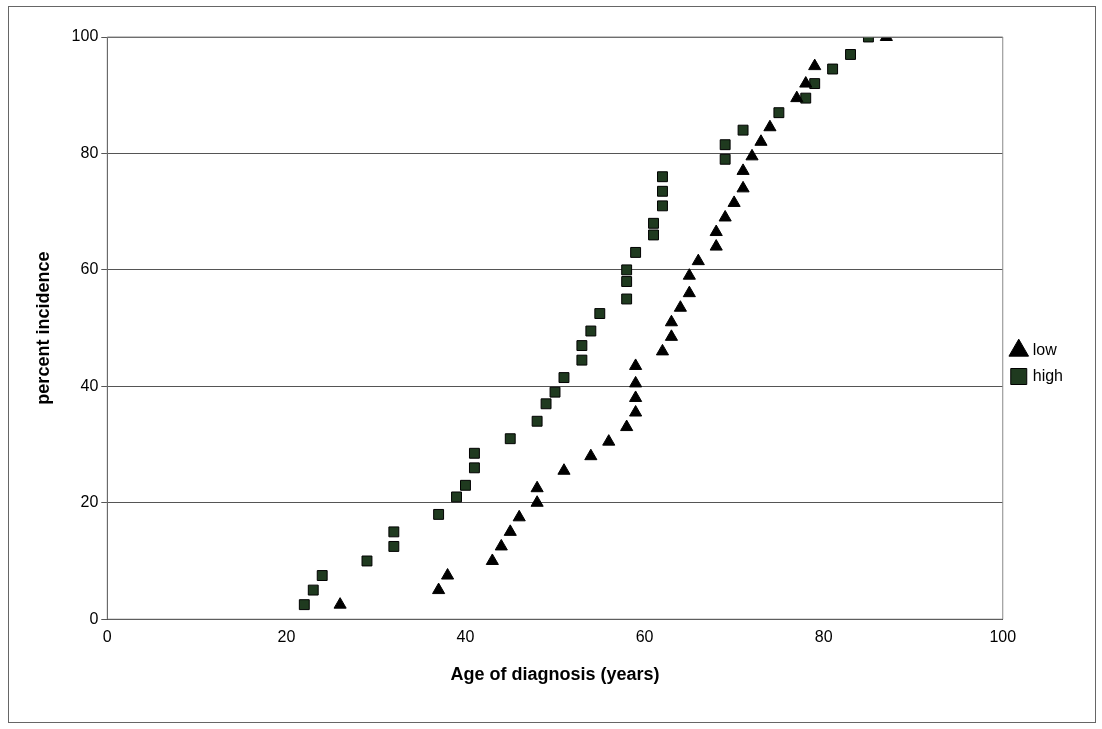  Describe the element at coordinates (85, 36) in the screenshot. I see `y-tick-label: 100` at that location.